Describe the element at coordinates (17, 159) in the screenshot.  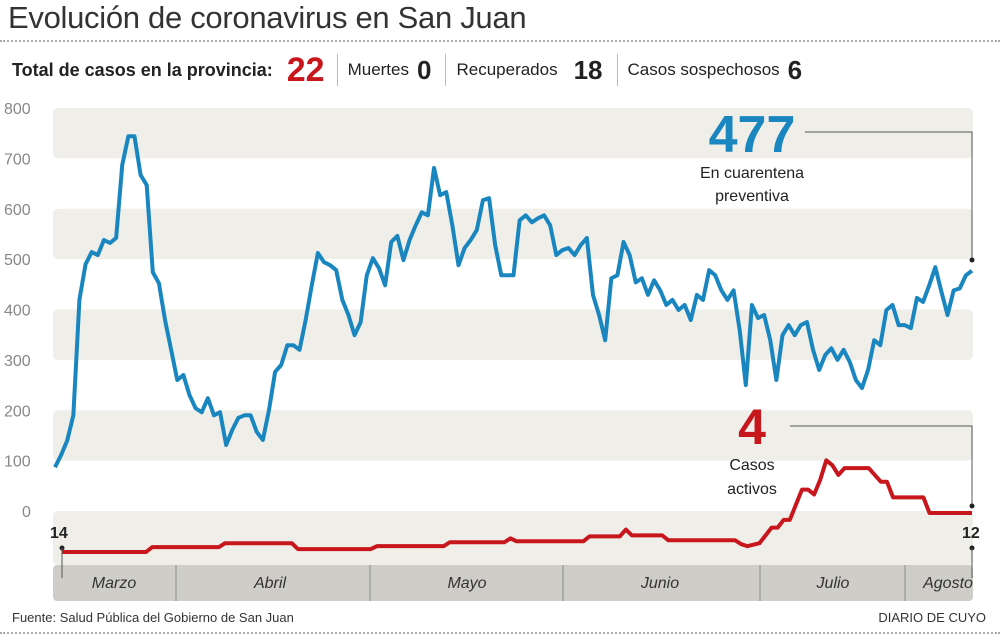
I see `y-tick-label: 700` at that location.